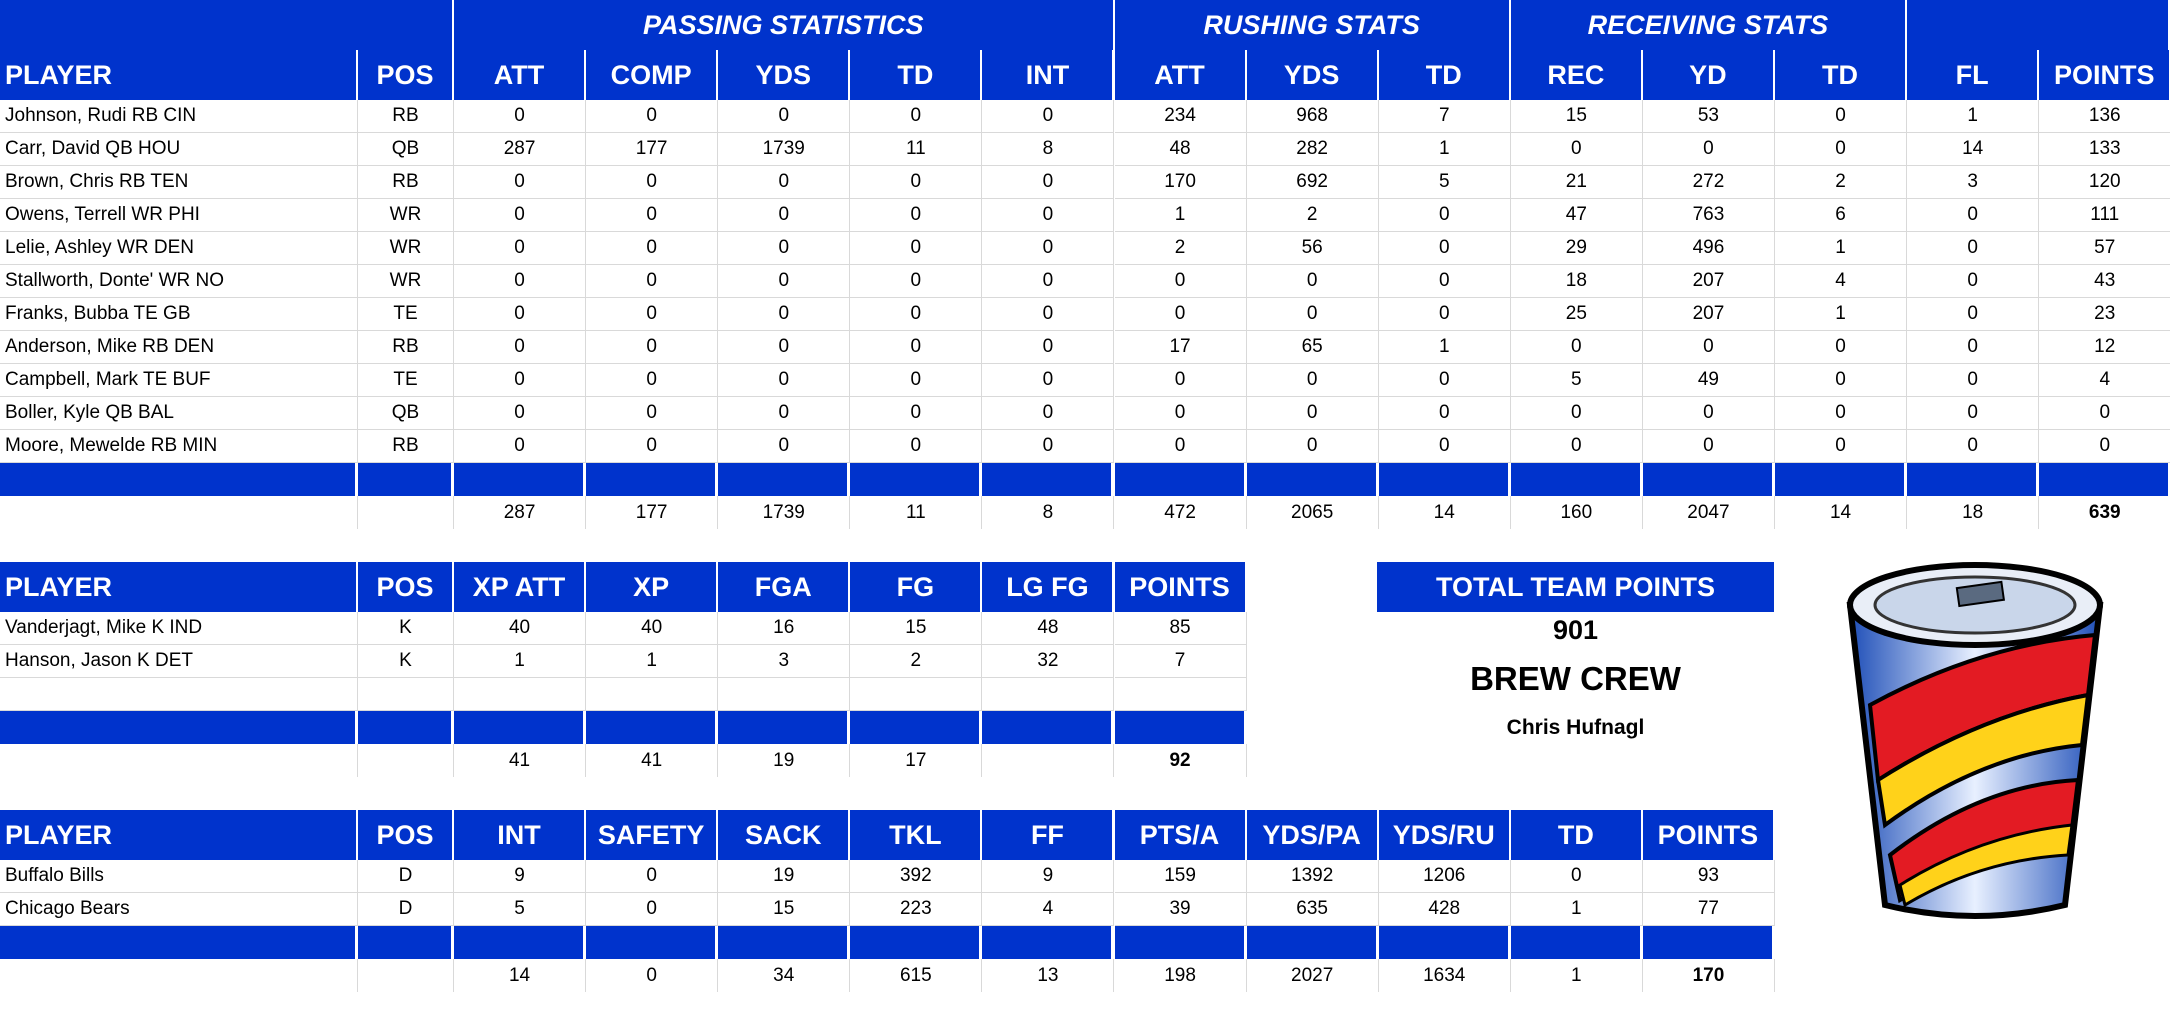 This screenshot has width=2170, height=1026. I want to click on stat-cell: TE, so click(406, 314).